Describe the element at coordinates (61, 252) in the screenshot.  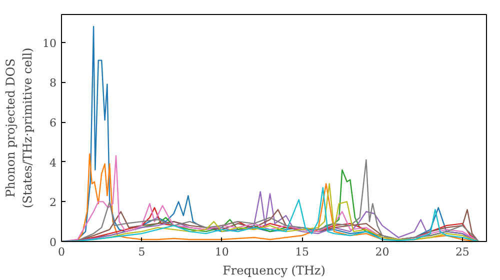
I see `x-tick-label: 0` at that location.